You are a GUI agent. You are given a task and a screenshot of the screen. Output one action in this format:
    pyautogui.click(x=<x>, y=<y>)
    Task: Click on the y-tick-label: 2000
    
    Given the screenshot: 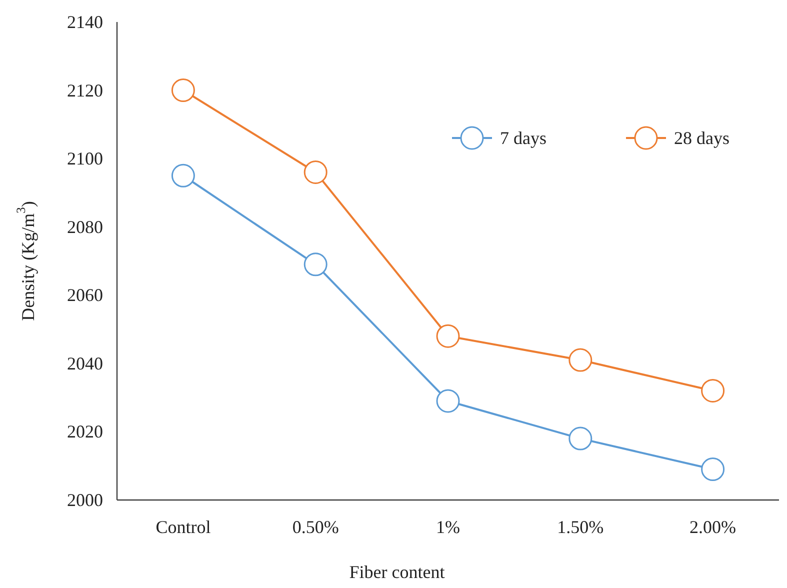 What is the action you would take?
    pyautogui.click(x=85, y=500)
    